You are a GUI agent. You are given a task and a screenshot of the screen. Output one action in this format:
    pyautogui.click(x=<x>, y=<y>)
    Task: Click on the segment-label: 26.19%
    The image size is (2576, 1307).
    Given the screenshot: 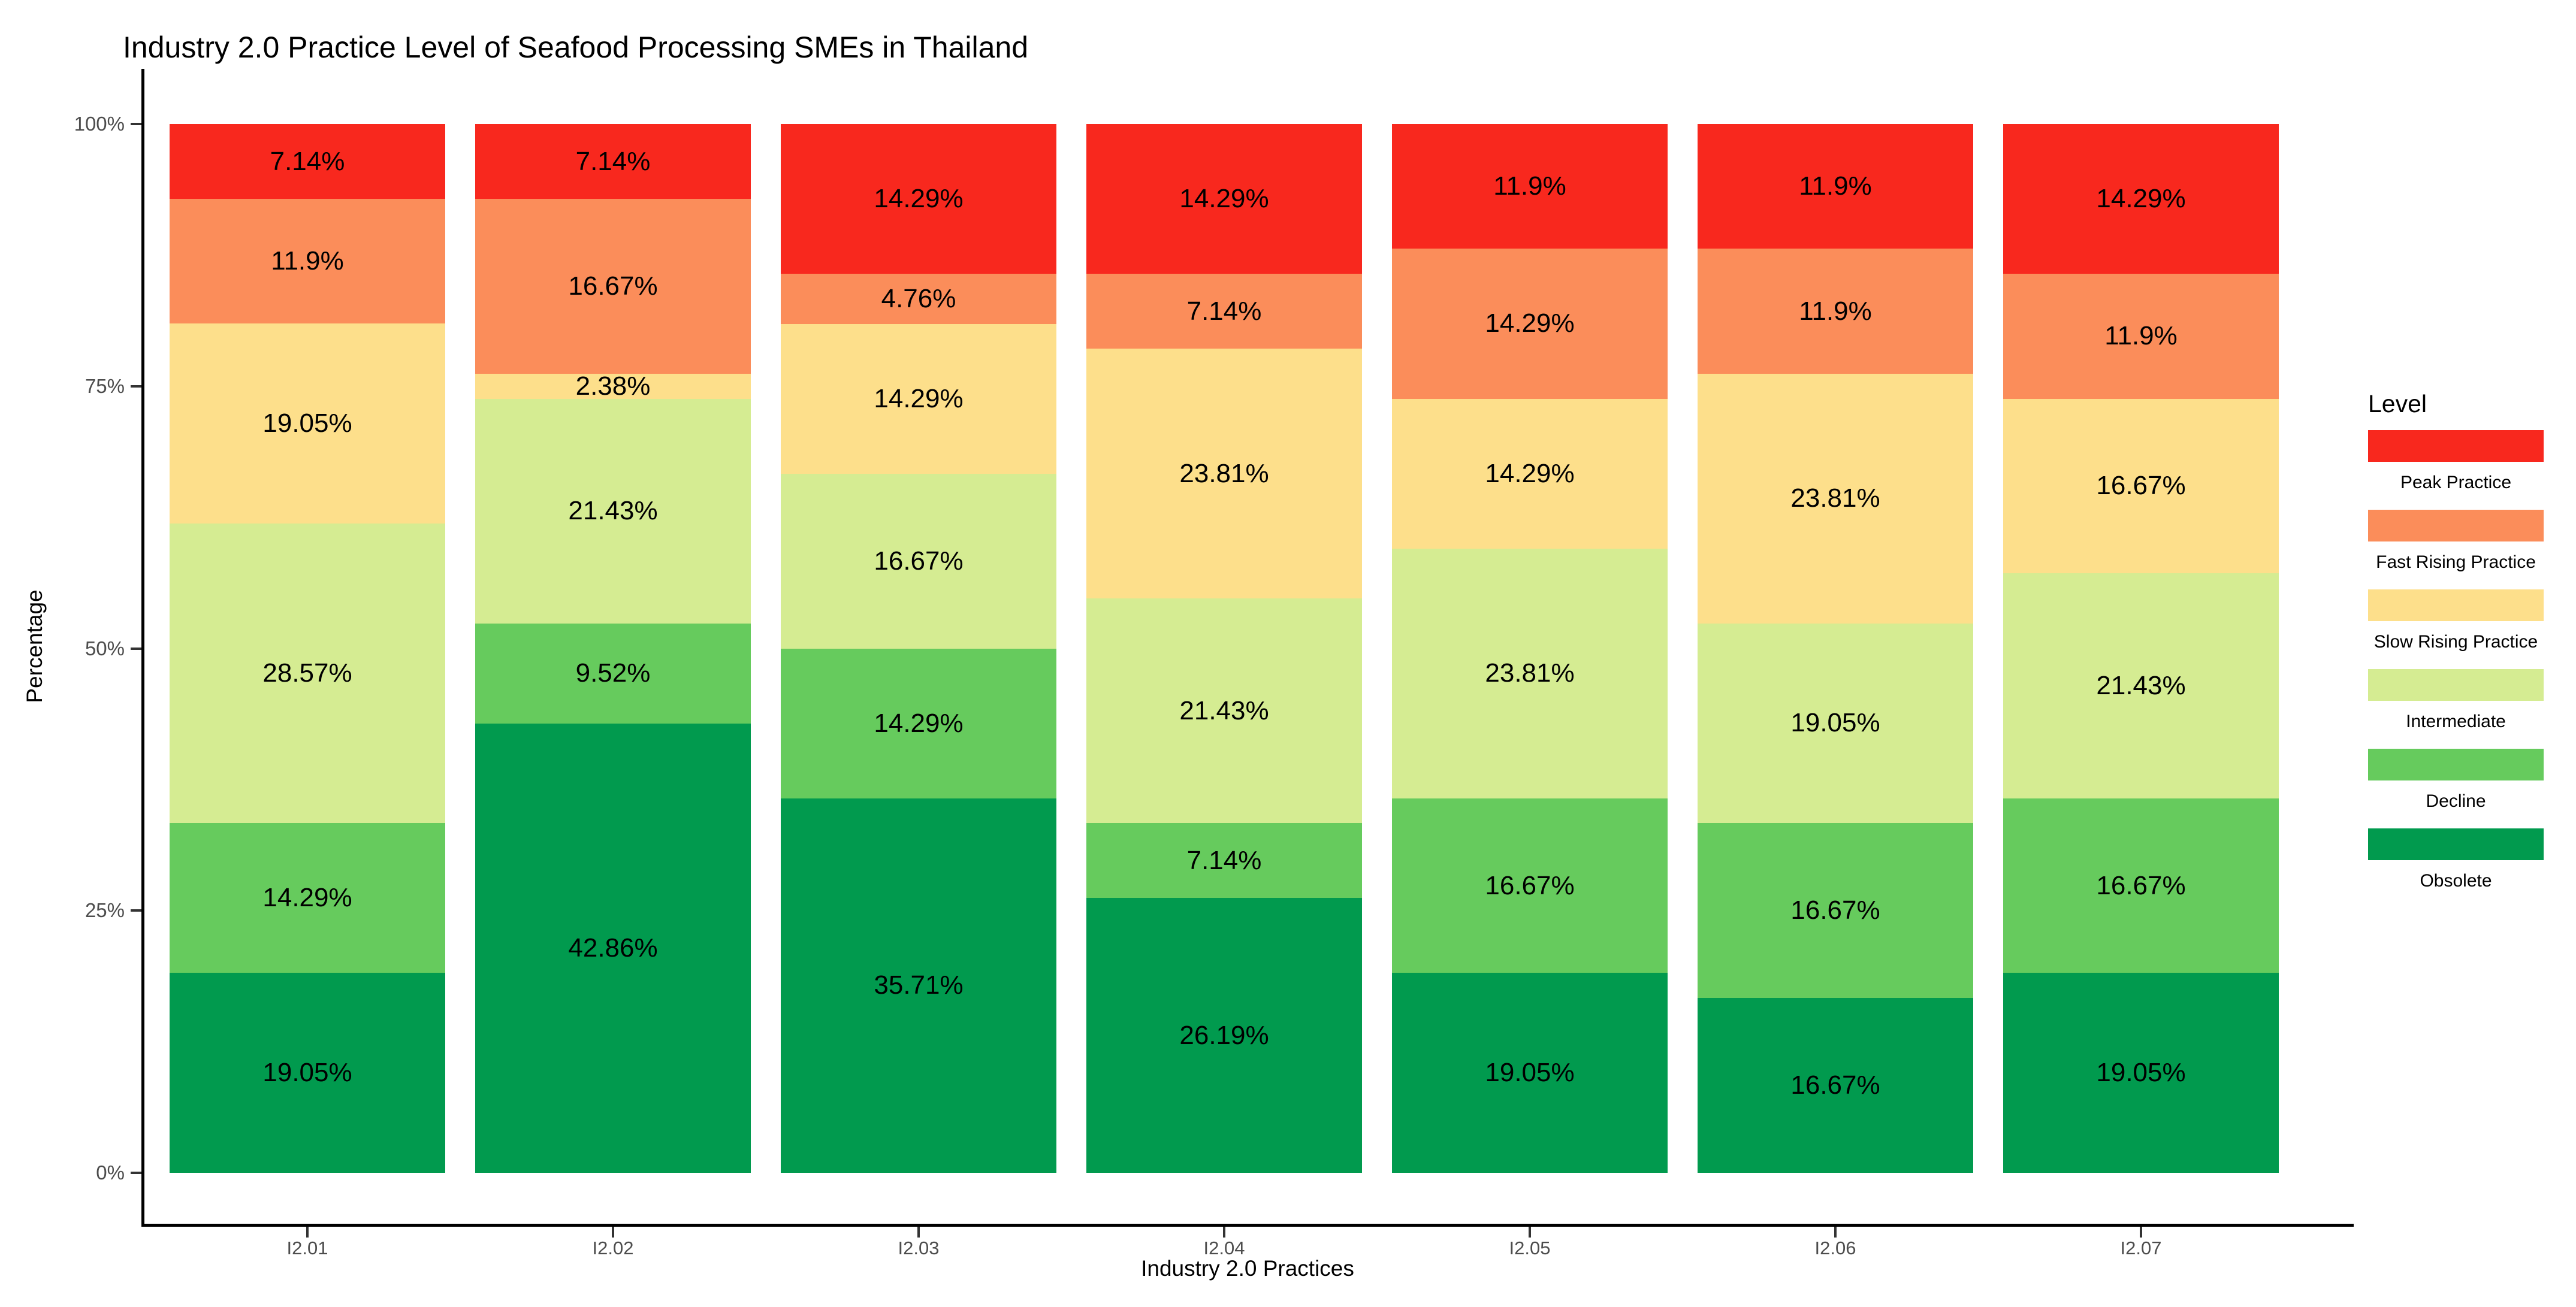 What is the action you would take?
    pyautogui.click(x=1224, y=1035)
    